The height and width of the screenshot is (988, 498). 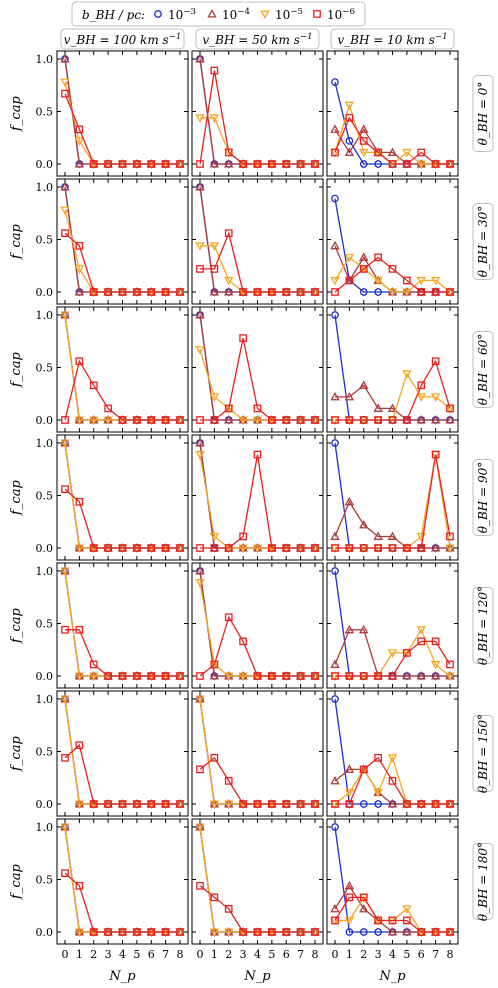 I want to click on data-point-s2-x8, so click(x=450, y=548).